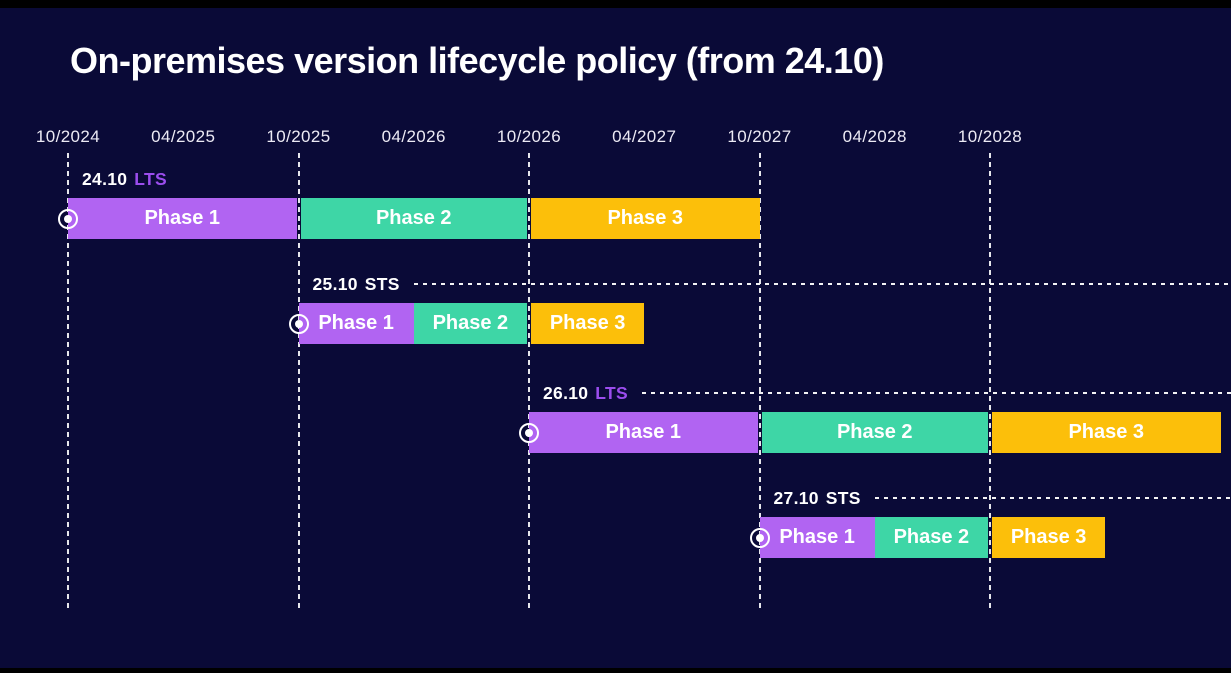  Describe the element at coordinates (759, 136) in the screenshot. I see `axis-tick-label: 10/2027` at that location.